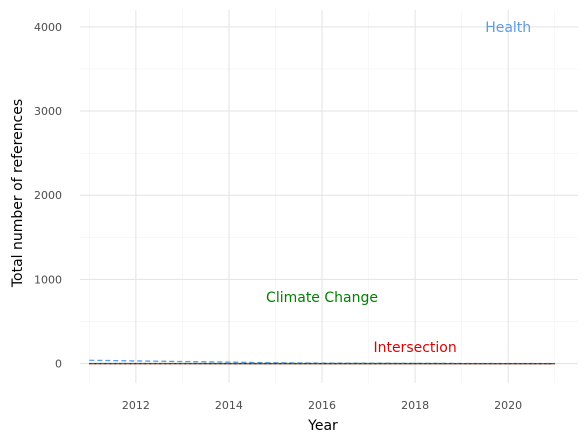 The image size is (587, 443). Describe the element at coordinates (322, 426) in the screenshot. I see `x-axis-title: Year` at that location.